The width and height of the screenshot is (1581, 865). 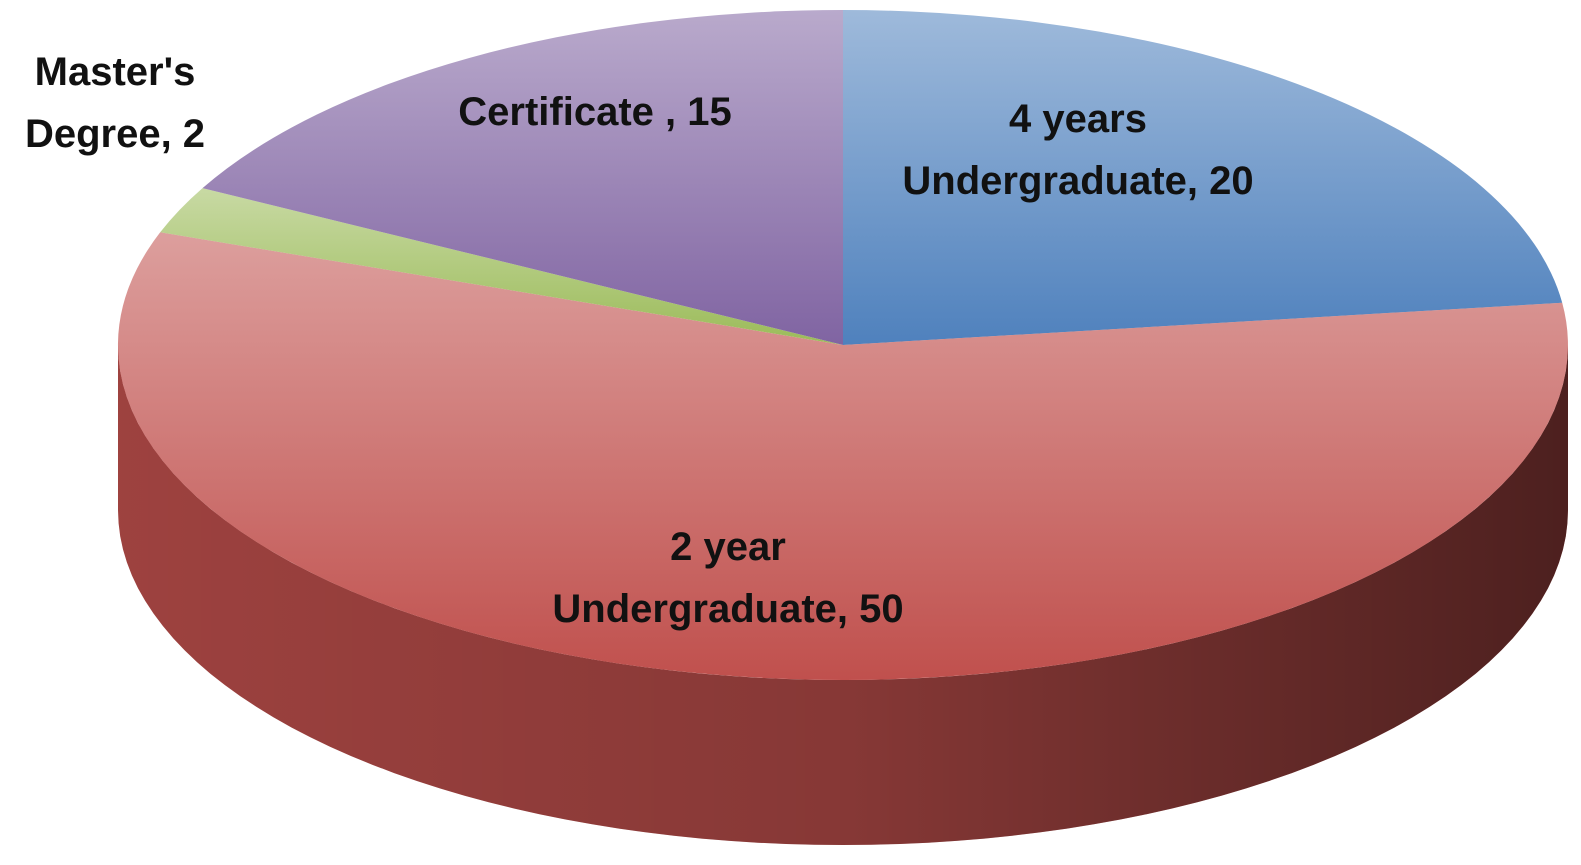 I want to click on data-label: Master's Degree, 2, so click(x=115, y=103).